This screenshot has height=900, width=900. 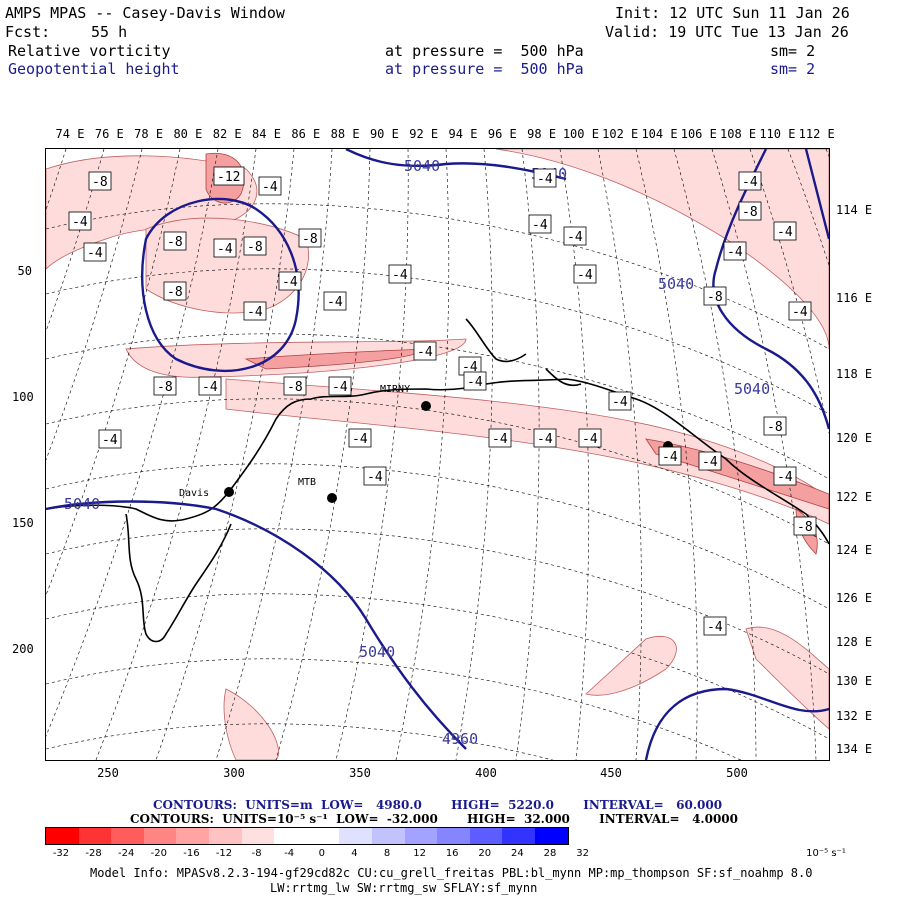 I want to click on right-longitude-label: 124 E, so click(x=854, y=550).